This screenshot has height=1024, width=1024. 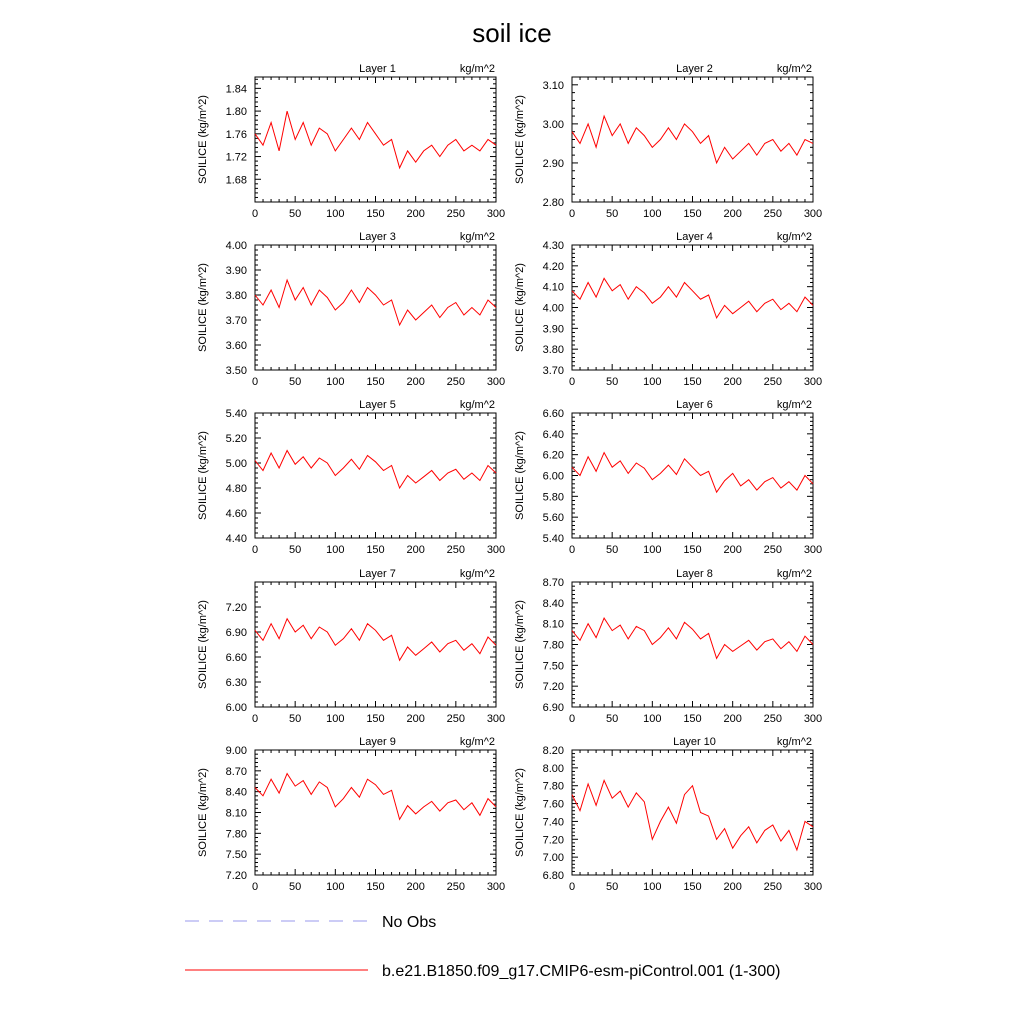 What do you see at coordinates (236, 814) in the screenshot?
I see `y-tick-label: 8.10` at bounding box center [236, 814].